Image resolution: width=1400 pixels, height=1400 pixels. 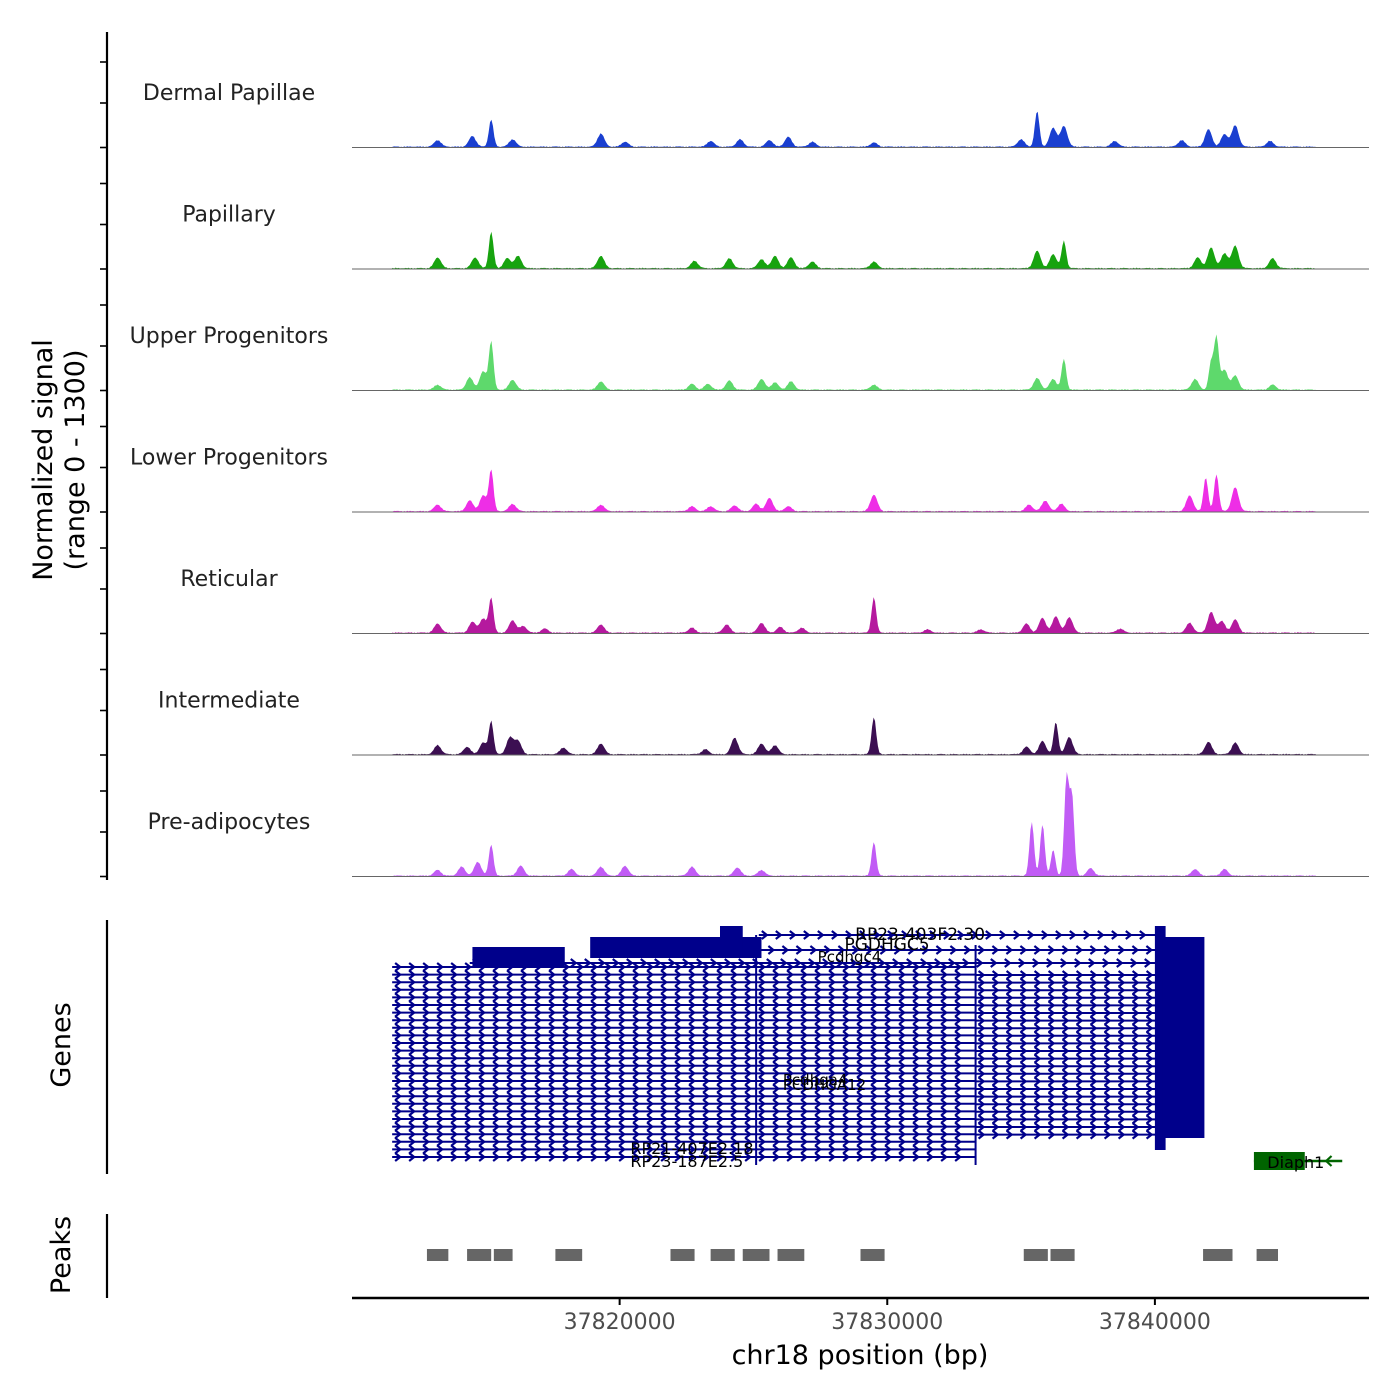 What do you see at coordinates (734, 712) in the screenshot?
I see `track-intermediate: Intermediate` at bounding box center [734, 712].